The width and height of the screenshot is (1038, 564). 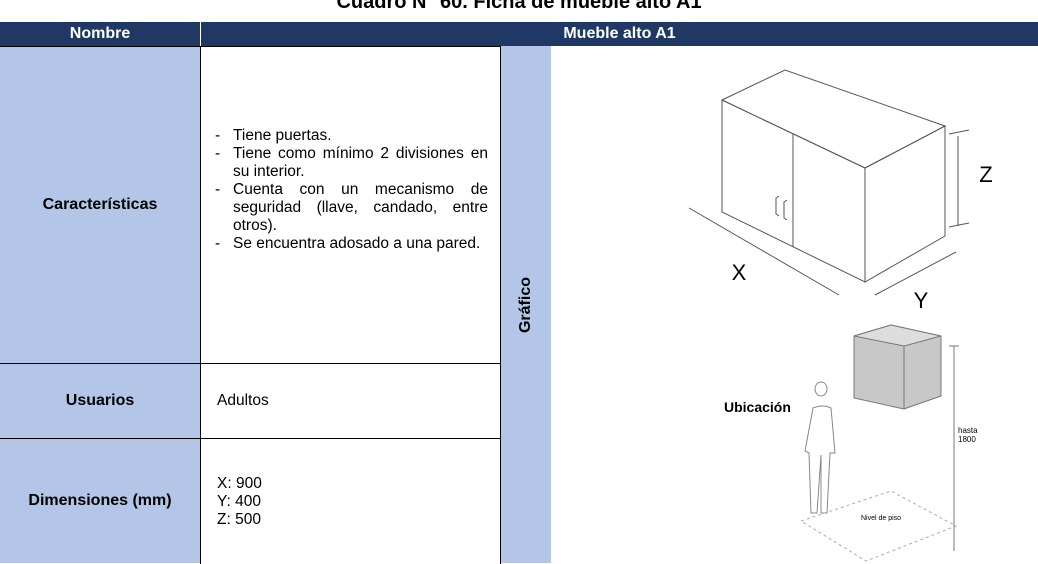 What do you see at coordinates (757, 407) in the screenshot?
I see `location-label: Ubicación` at bounding box center [757, 407].